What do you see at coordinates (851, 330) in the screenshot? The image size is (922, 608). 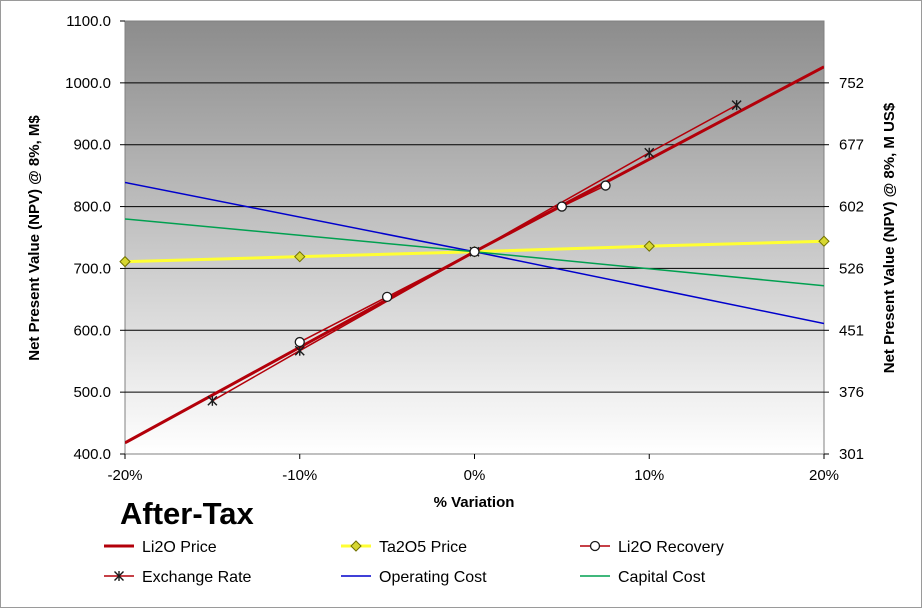 I see `y2-tick-label: 451` at bounding box center [851, 330].